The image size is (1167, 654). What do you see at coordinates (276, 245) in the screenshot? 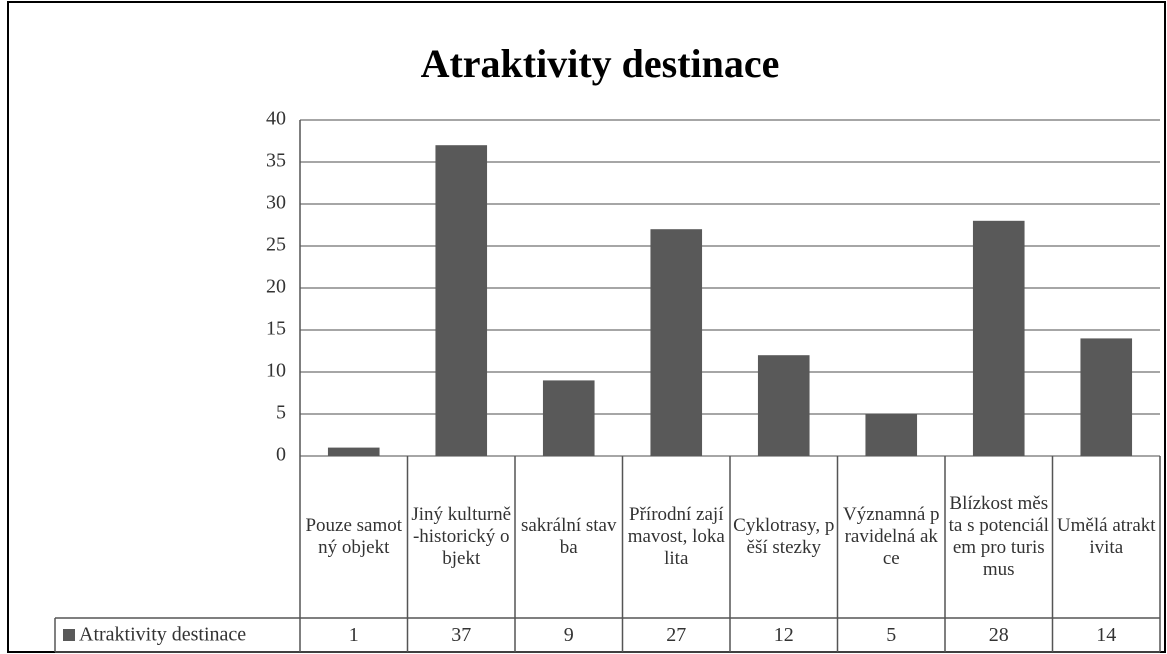
I see `y-tick-label: 25` at bounding box center [276, 245].